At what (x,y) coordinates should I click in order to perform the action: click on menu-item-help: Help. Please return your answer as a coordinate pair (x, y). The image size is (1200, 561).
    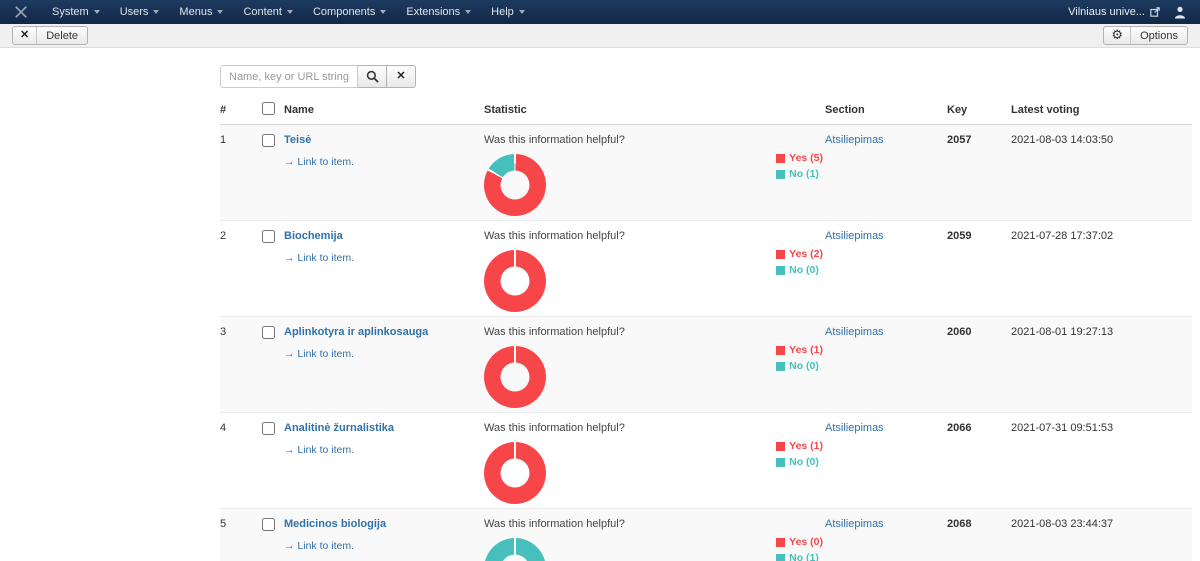
    Looking at the image, I should click on (508, 12).